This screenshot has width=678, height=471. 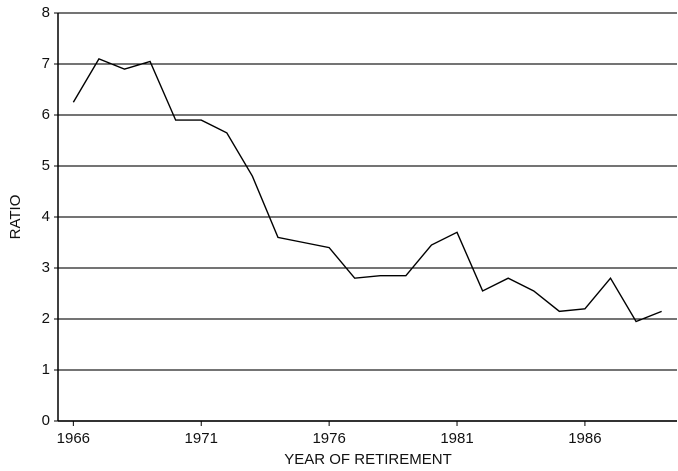 I want to click on y-axis-label: RATIO, so click(x=15, y=217).